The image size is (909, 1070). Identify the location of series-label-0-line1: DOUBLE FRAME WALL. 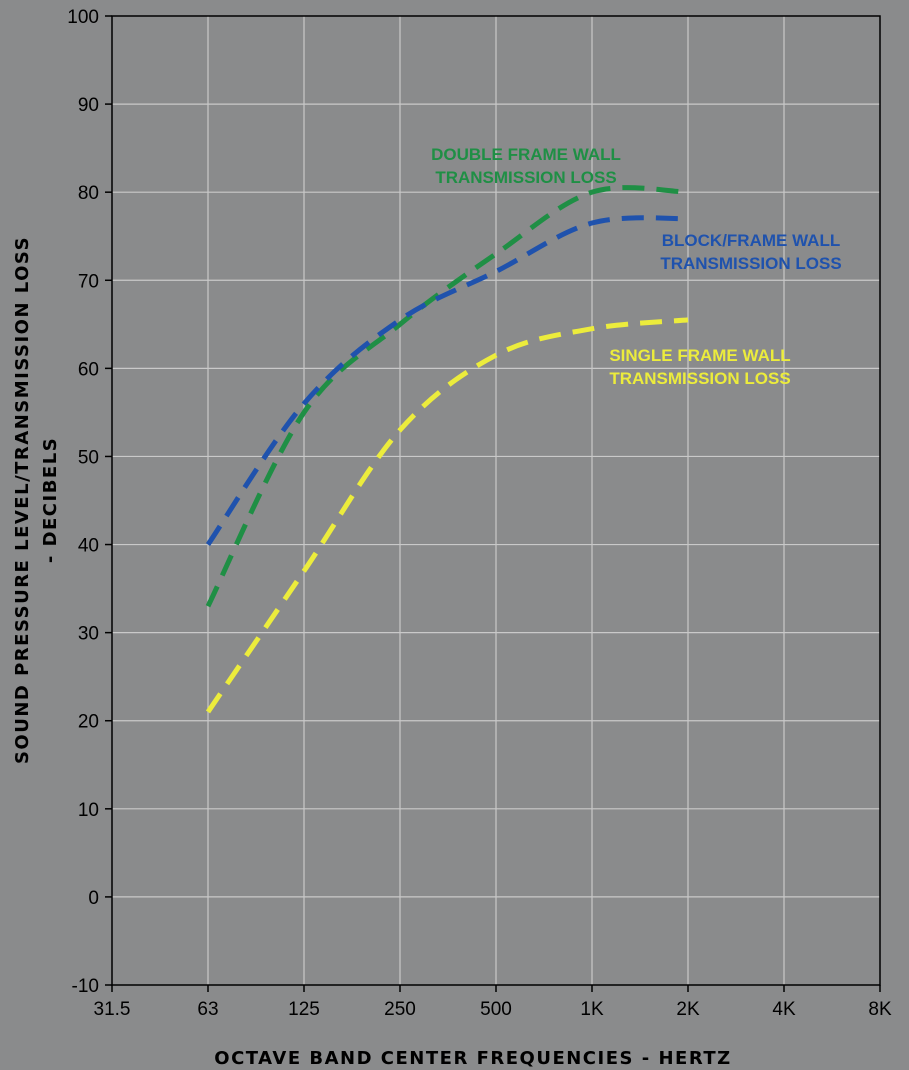
(526, 154).